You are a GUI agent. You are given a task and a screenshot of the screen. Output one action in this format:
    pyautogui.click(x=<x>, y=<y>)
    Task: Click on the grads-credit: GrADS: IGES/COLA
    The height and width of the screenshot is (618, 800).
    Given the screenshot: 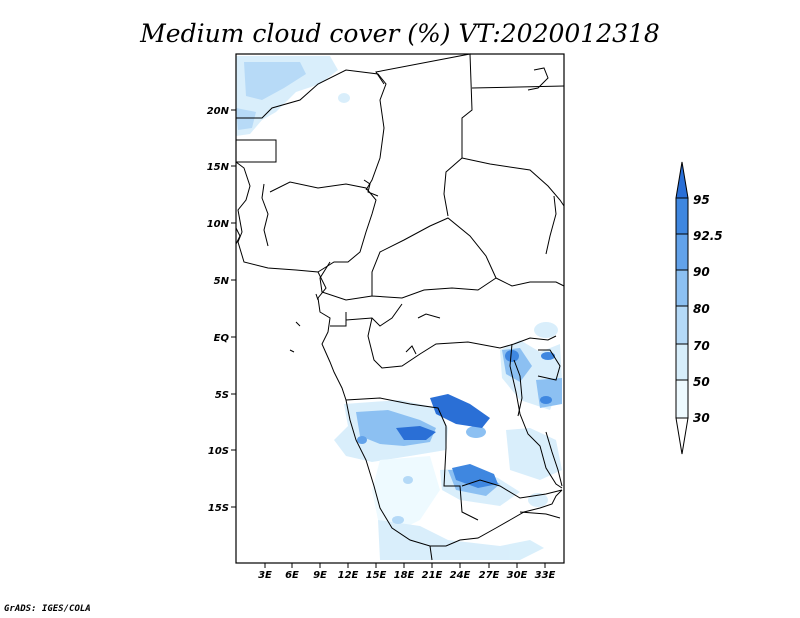 What is the action you would take?
    pyautogui.click(x=47, y=609)
    